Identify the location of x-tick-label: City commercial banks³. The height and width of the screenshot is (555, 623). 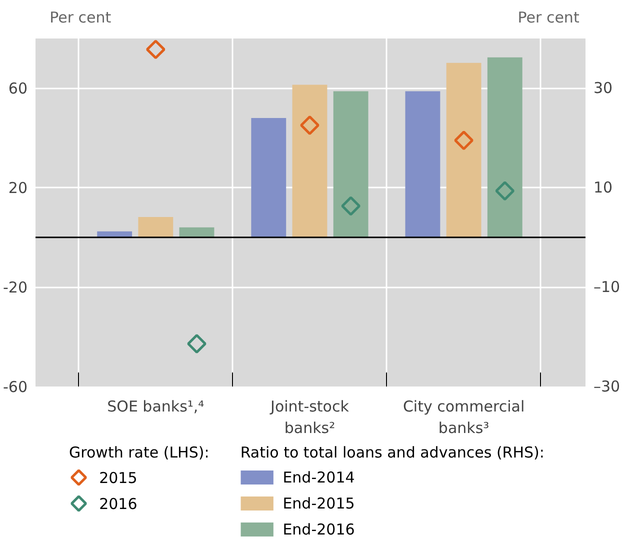
(463, 418).